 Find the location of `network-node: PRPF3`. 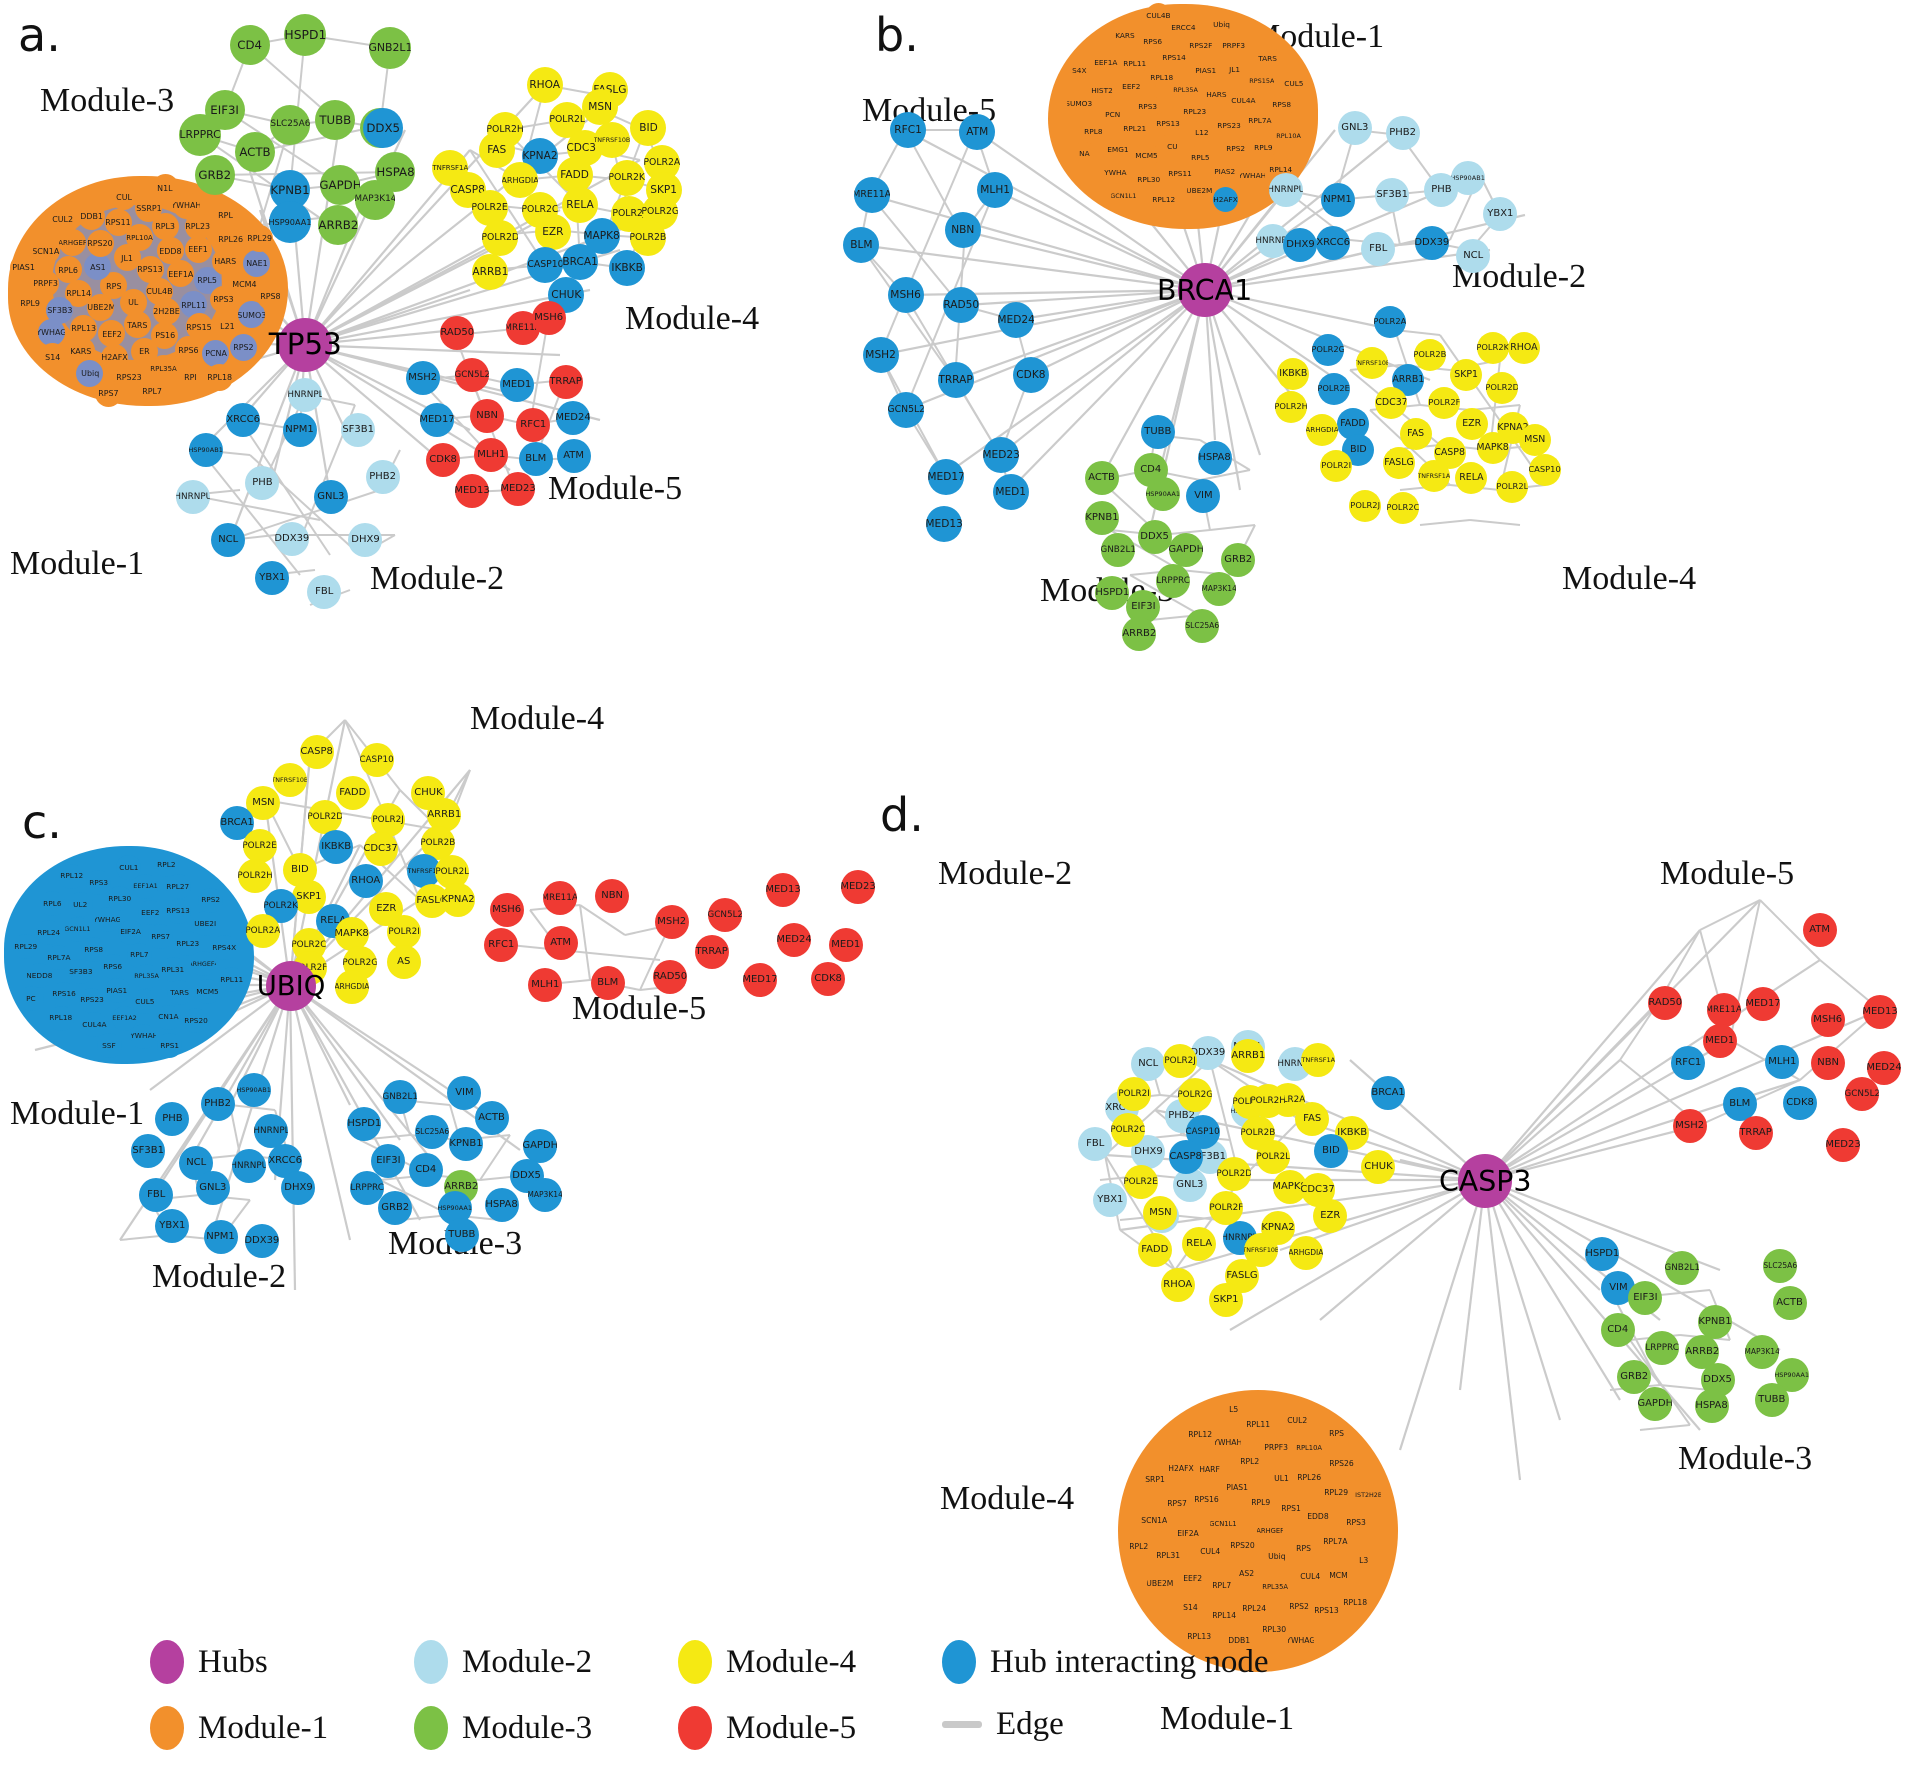

network-node: PRPF3 is located at coordinates (1234, 46).